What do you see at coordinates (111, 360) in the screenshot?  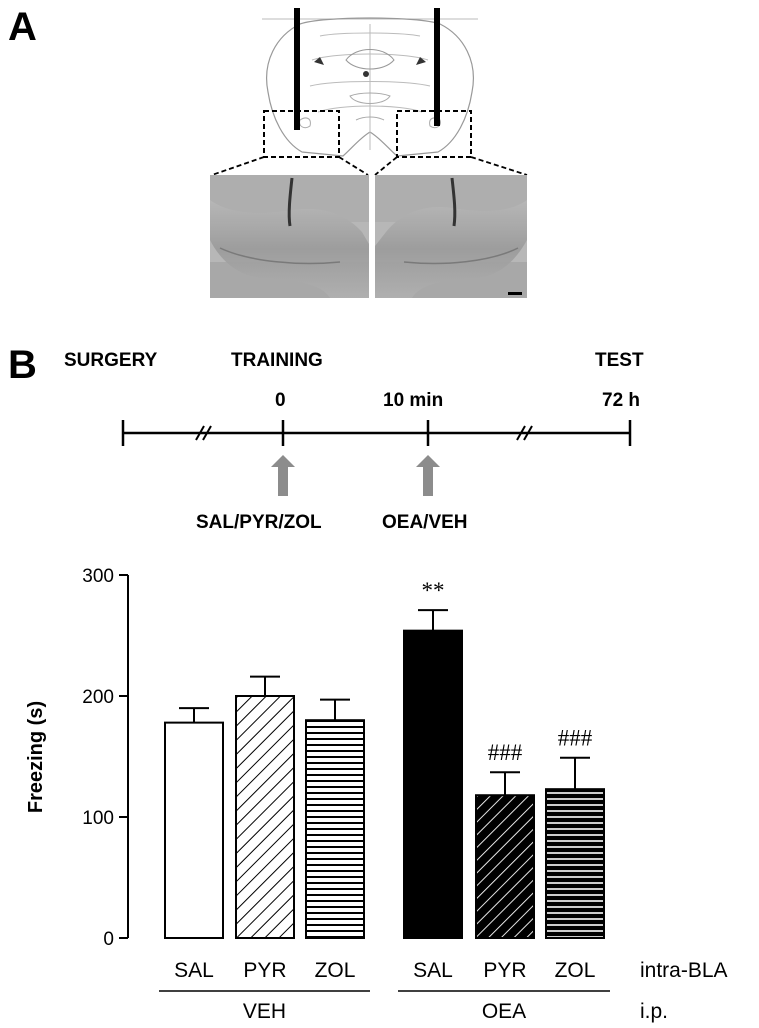 I see `phase-surgery: SURGERY` at bounding box center [111, 360].